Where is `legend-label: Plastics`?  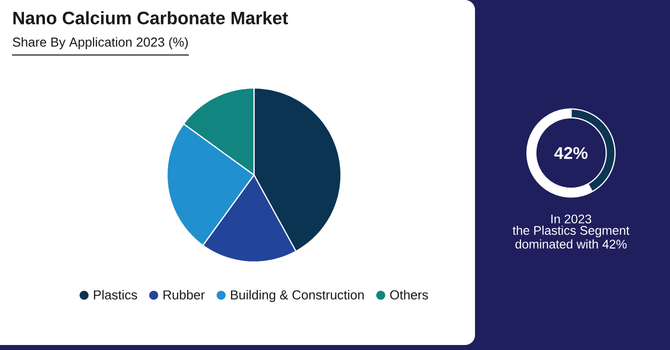
legend-label: Plastics is located at coordinates (116, 295).